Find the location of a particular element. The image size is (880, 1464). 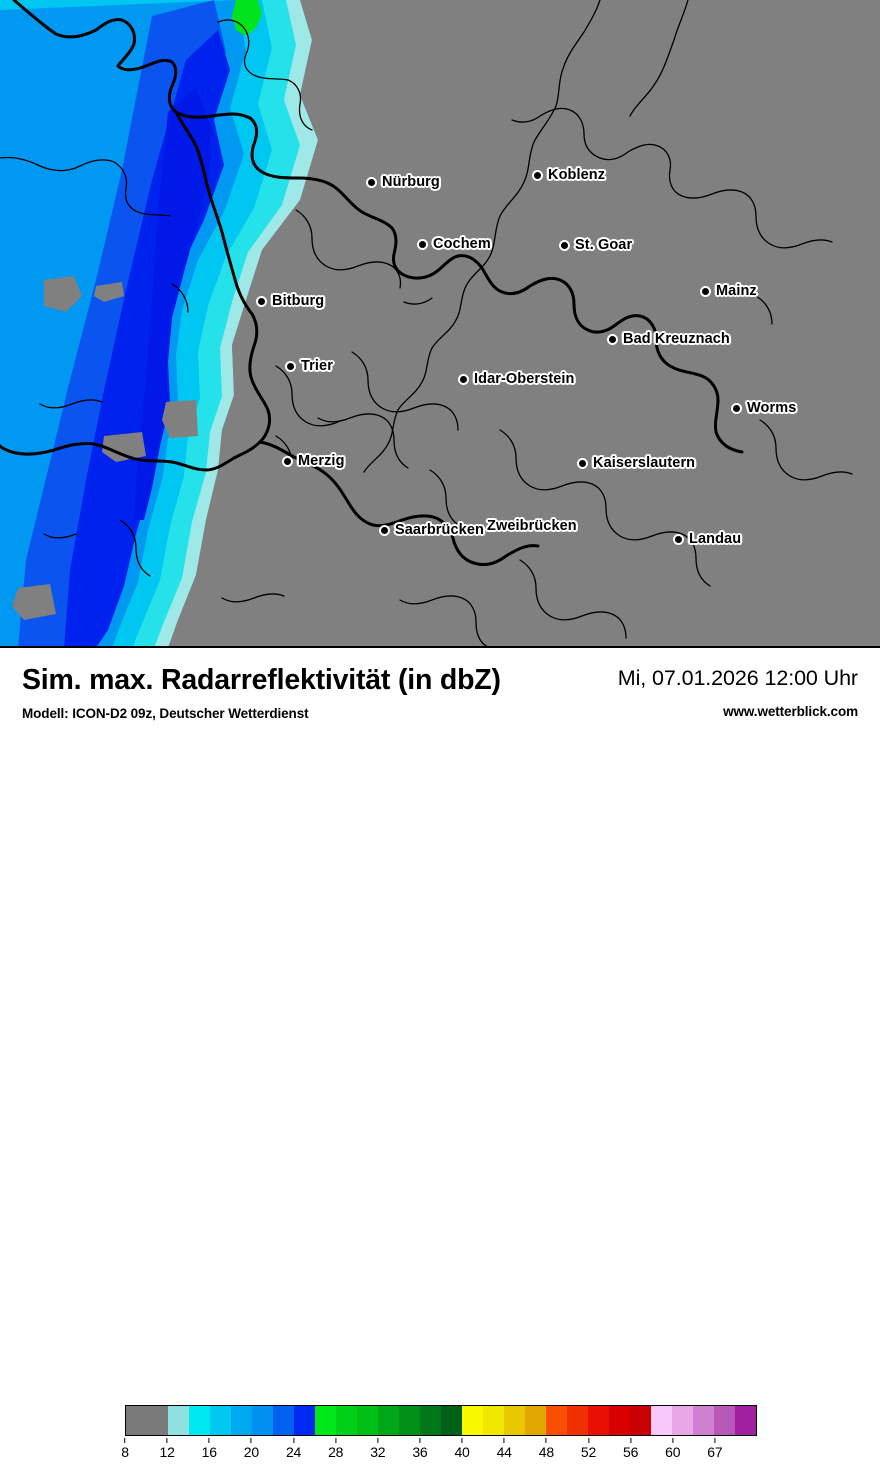

city-name: Trier is located at coordinates (317, 366).